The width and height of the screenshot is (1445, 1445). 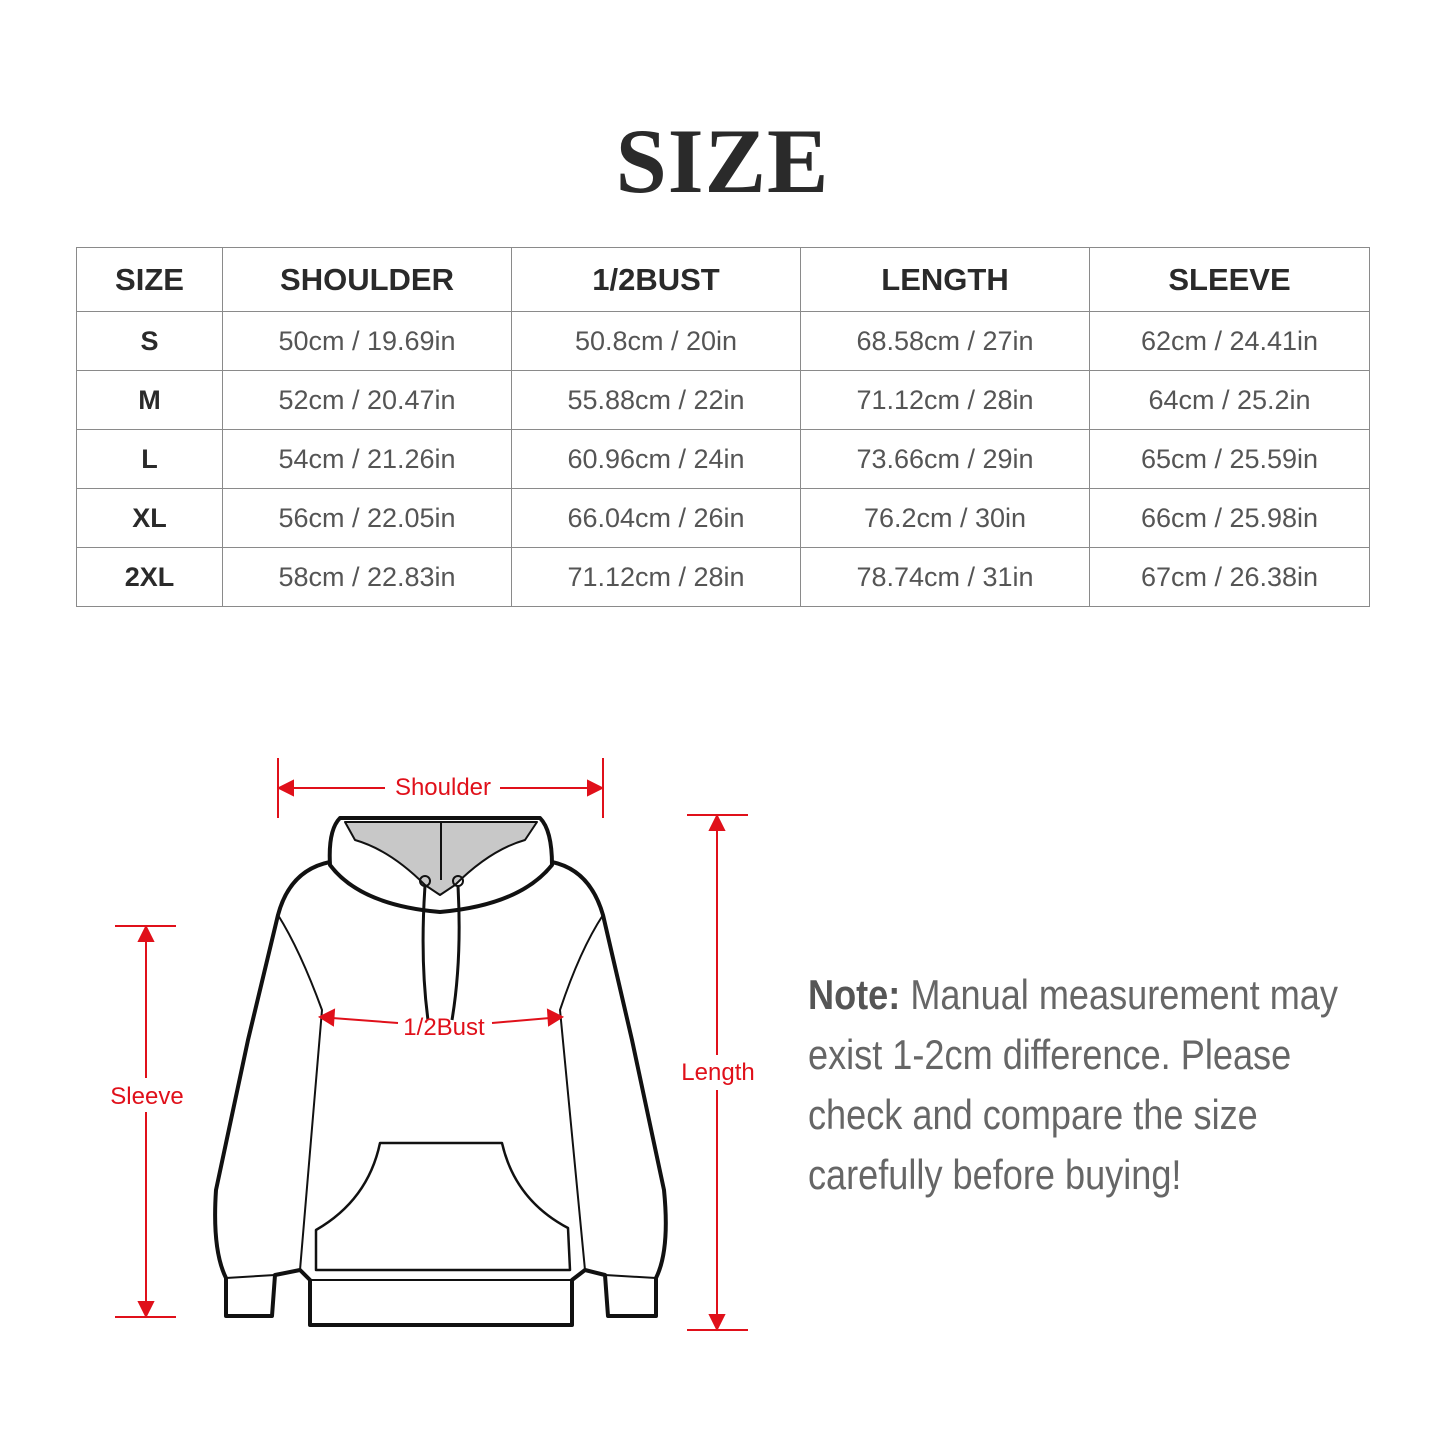 What do you see at coordinates (945, 577) in the screenshot?
I see `measurement-cell: 78.74cm / 31in` at bounding box center [945, 577].